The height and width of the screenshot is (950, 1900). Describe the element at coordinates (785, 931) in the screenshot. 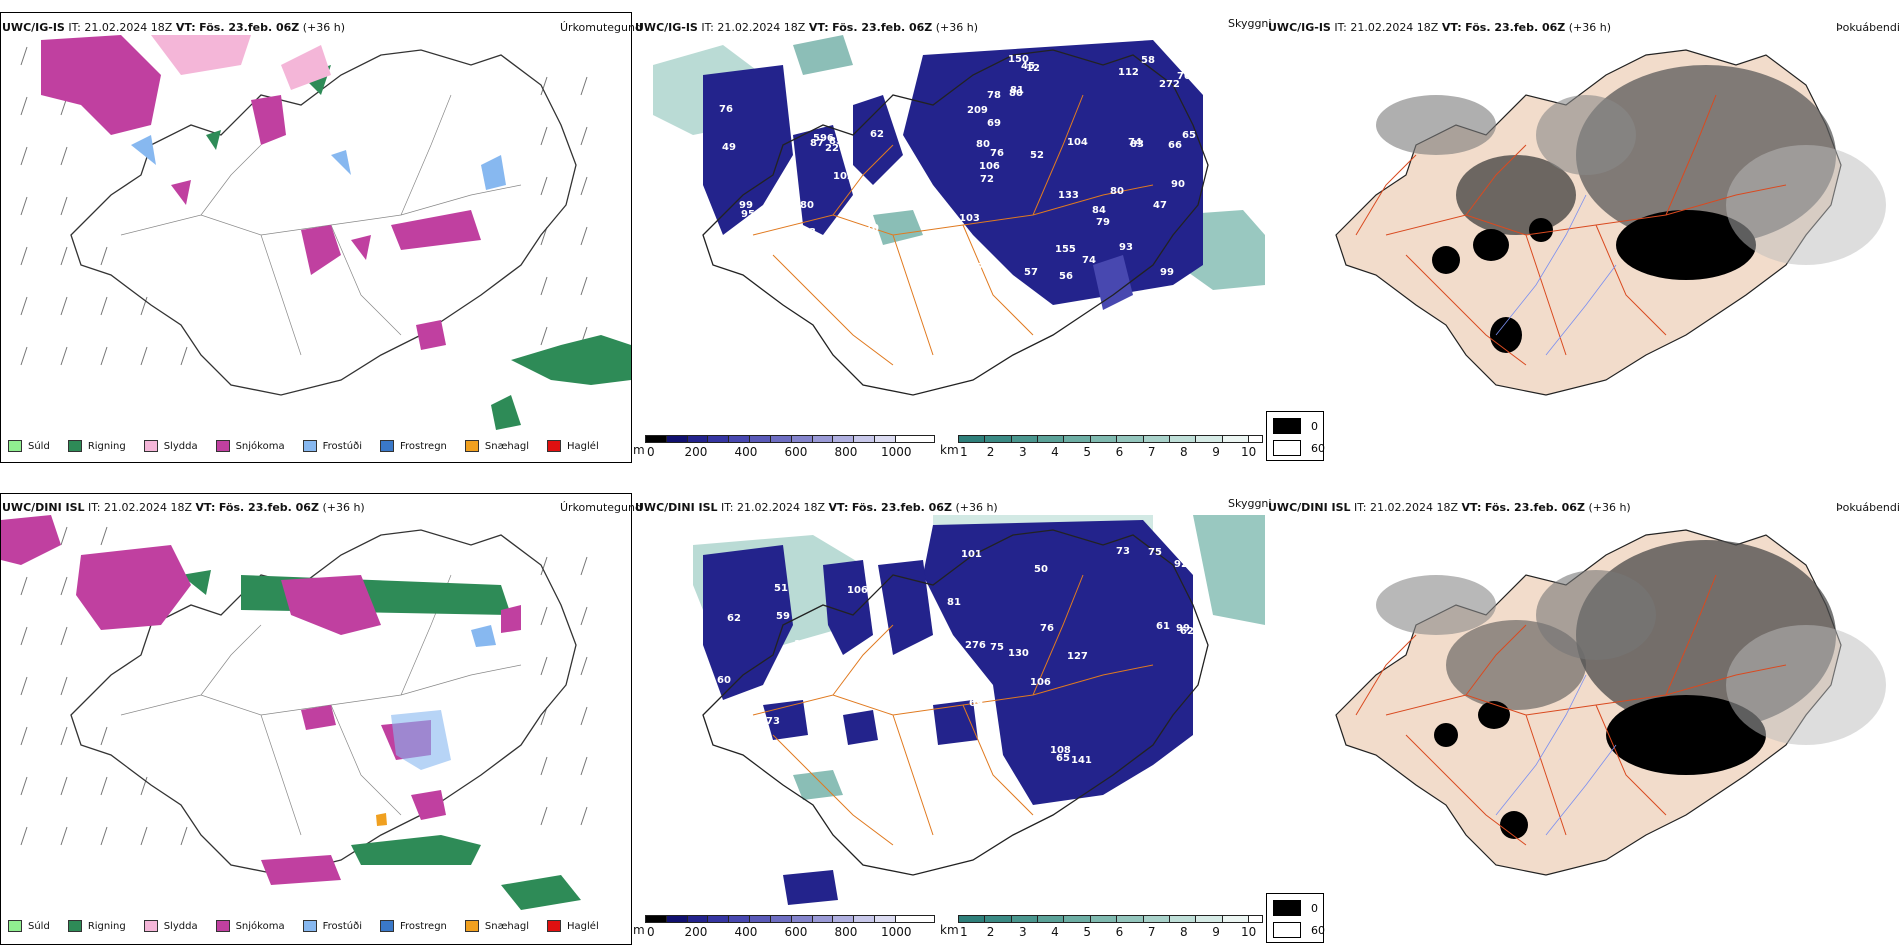

I see `ceiling-colorbar-bottom: m 0 200 400 600 800 1000` at that location.